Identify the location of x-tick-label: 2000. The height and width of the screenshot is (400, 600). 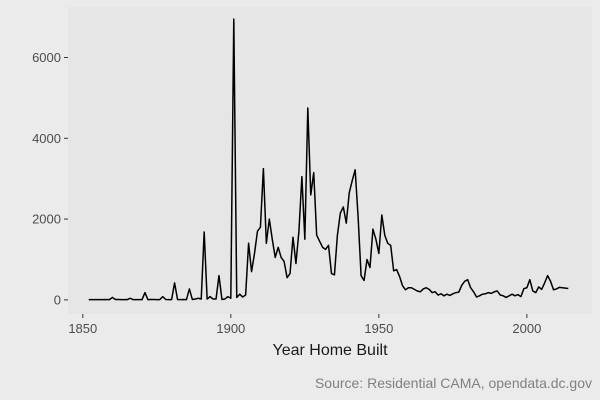
(526, 328).